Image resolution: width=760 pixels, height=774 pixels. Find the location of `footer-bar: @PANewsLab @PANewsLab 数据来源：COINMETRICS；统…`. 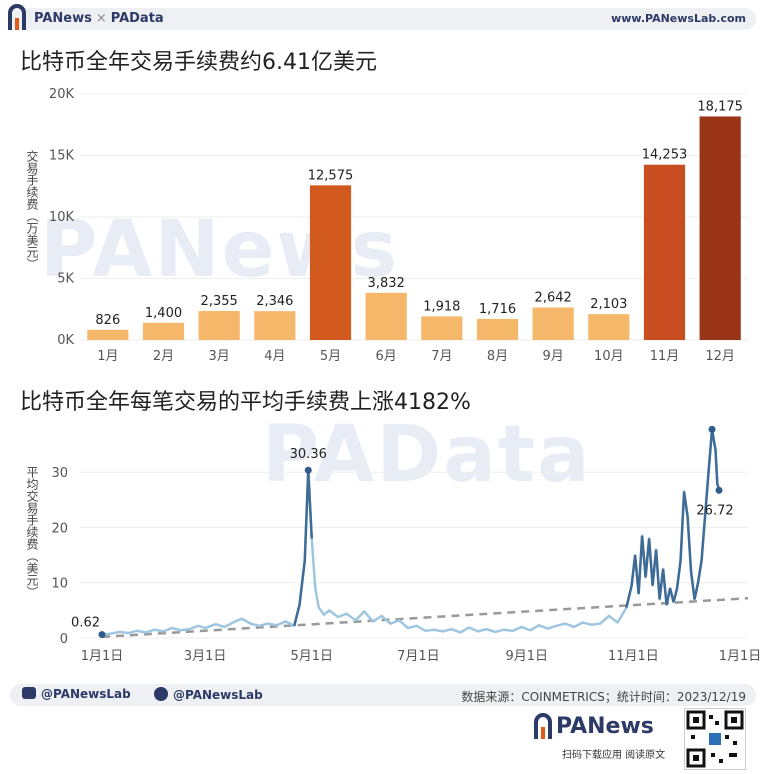

footer-bar: @PANewsLab @PANewsLab 数据来源：COINMETRICS；统… is located at coordinates (383, 695).